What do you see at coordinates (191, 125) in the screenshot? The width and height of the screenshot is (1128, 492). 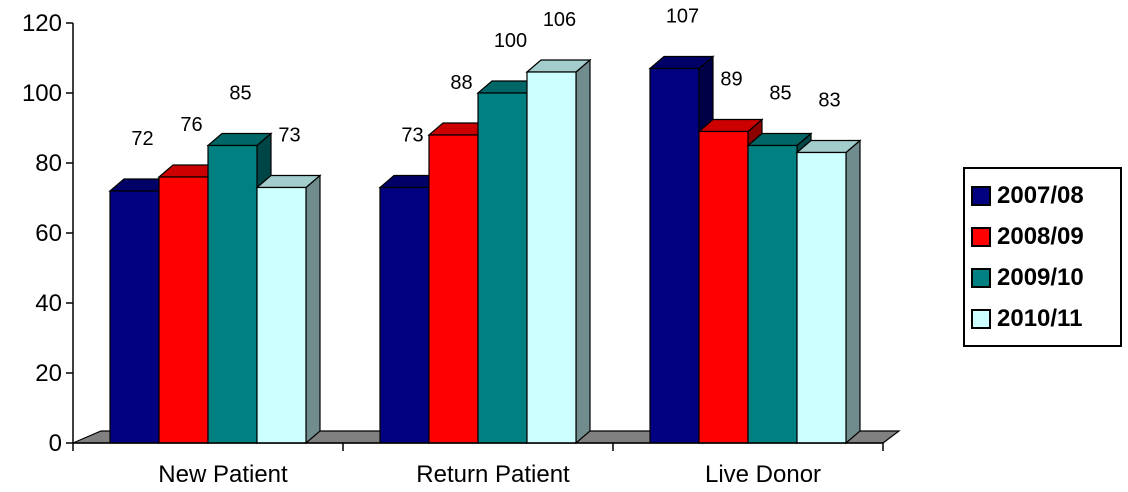 I see `data-label: 76` at bounding box center [191, 125].